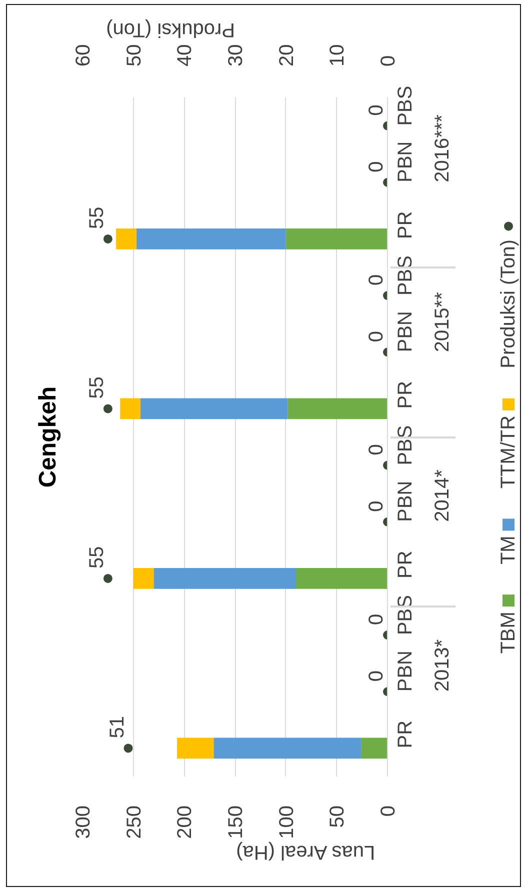  Describe the element at coordinates (287, 55) in the screenshot. I see `x2-tick-label: 20` at that location.